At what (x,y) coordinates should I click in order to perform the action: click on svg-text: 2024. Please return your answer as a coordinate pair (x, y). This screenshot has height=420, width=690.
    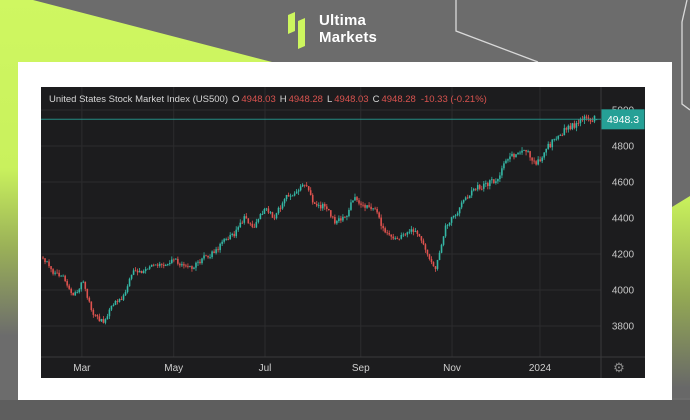
    Looking at the image, I should click on (540, 368).